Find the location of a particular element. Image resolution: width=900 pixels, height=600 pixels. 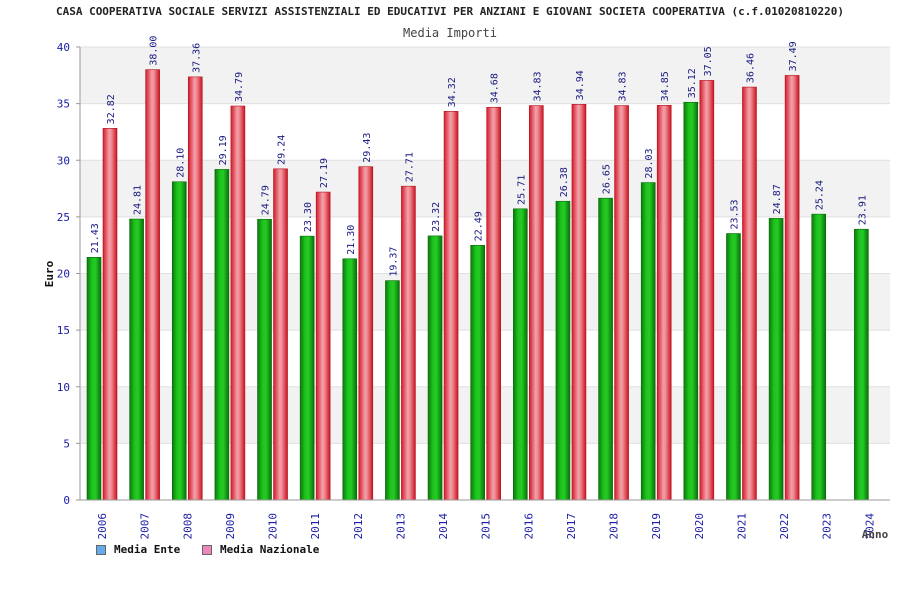

x-tick-label: 2016 is located at coordinates (528, 526).